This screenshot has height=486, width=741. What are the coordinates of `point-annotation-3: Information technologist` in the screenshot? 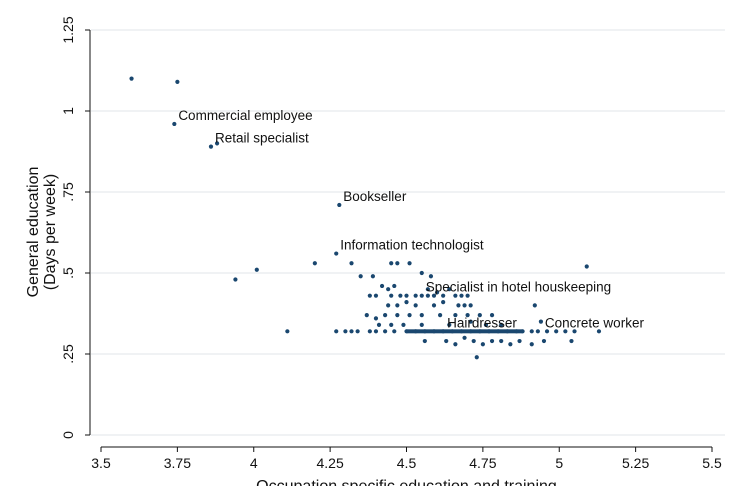 It's located at (412, 245).